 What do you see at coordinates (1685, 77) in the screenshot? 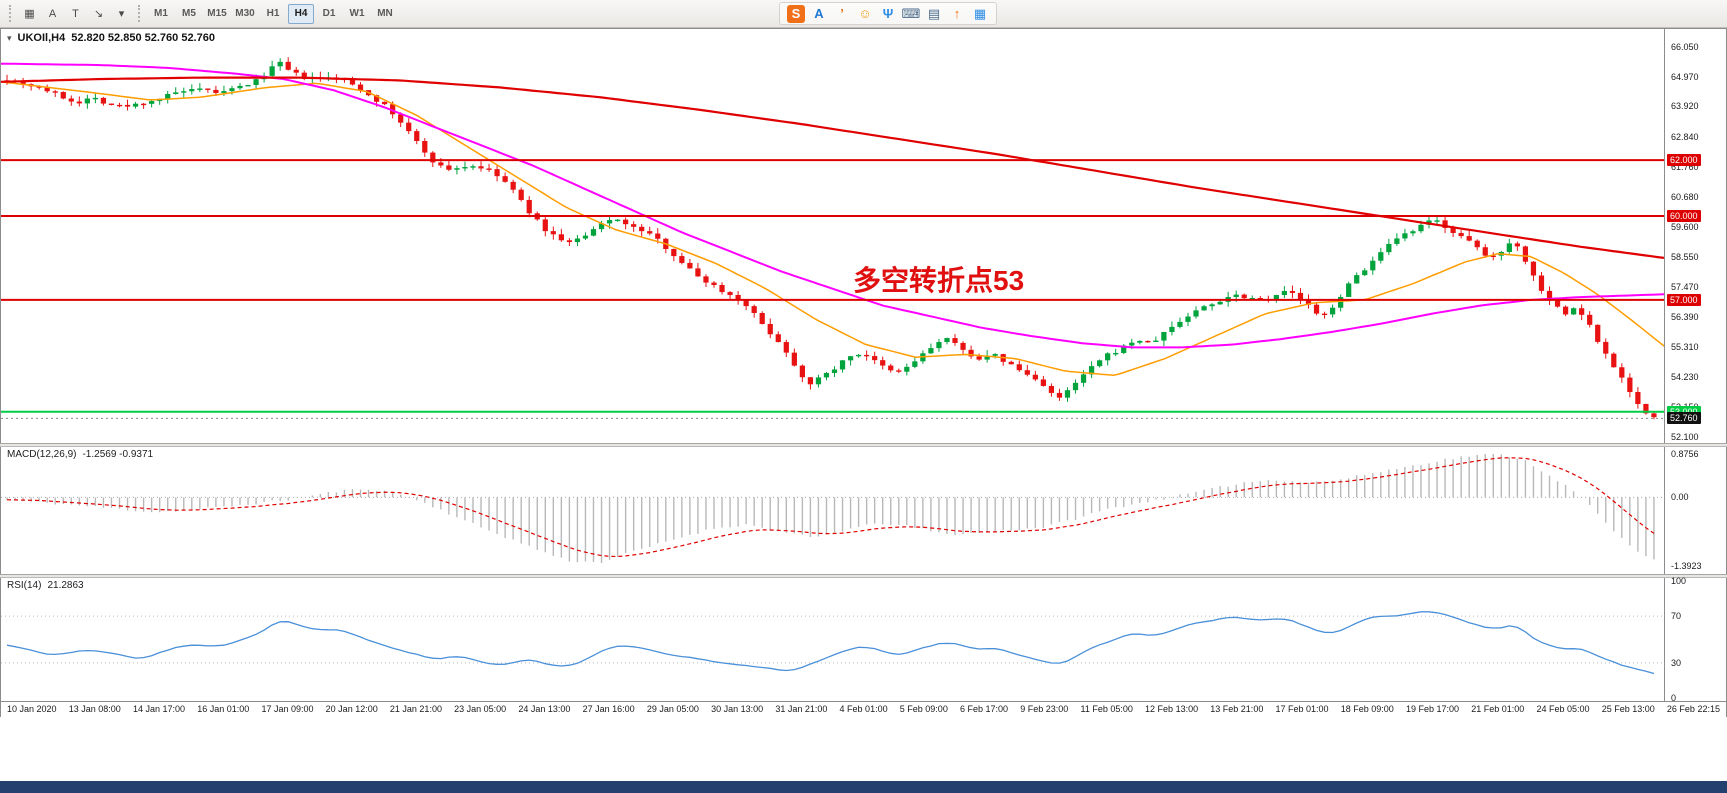
I see `price-tick: 64.970` at bounding box center [1685, 77].